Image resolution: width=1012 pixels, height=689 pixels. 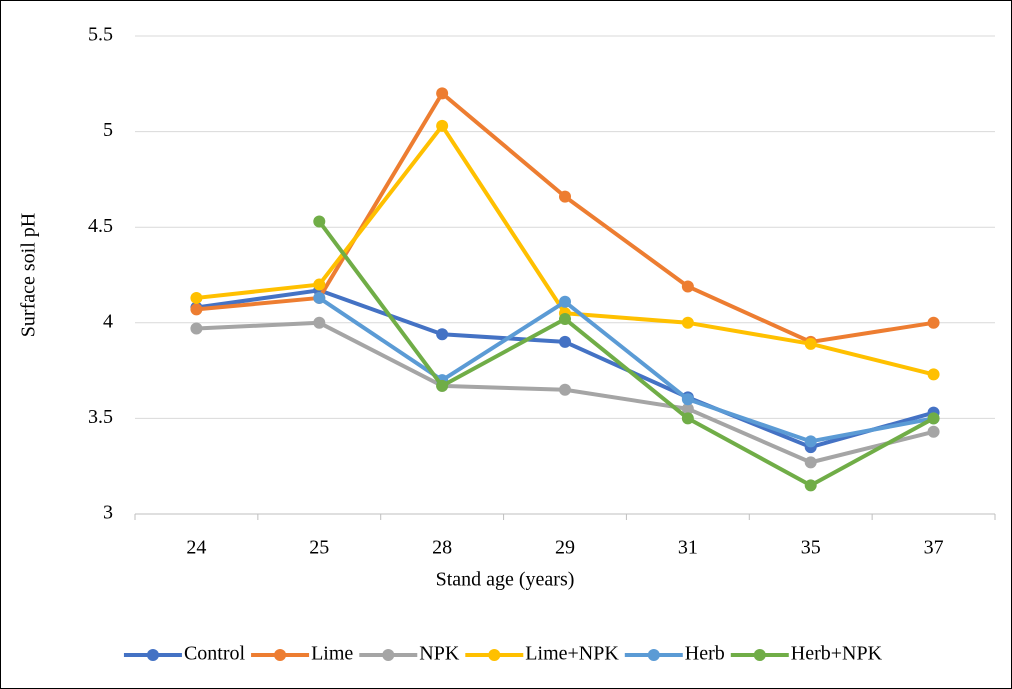 I want to click on x-tick-label: 29, so click(x=565, y=548).